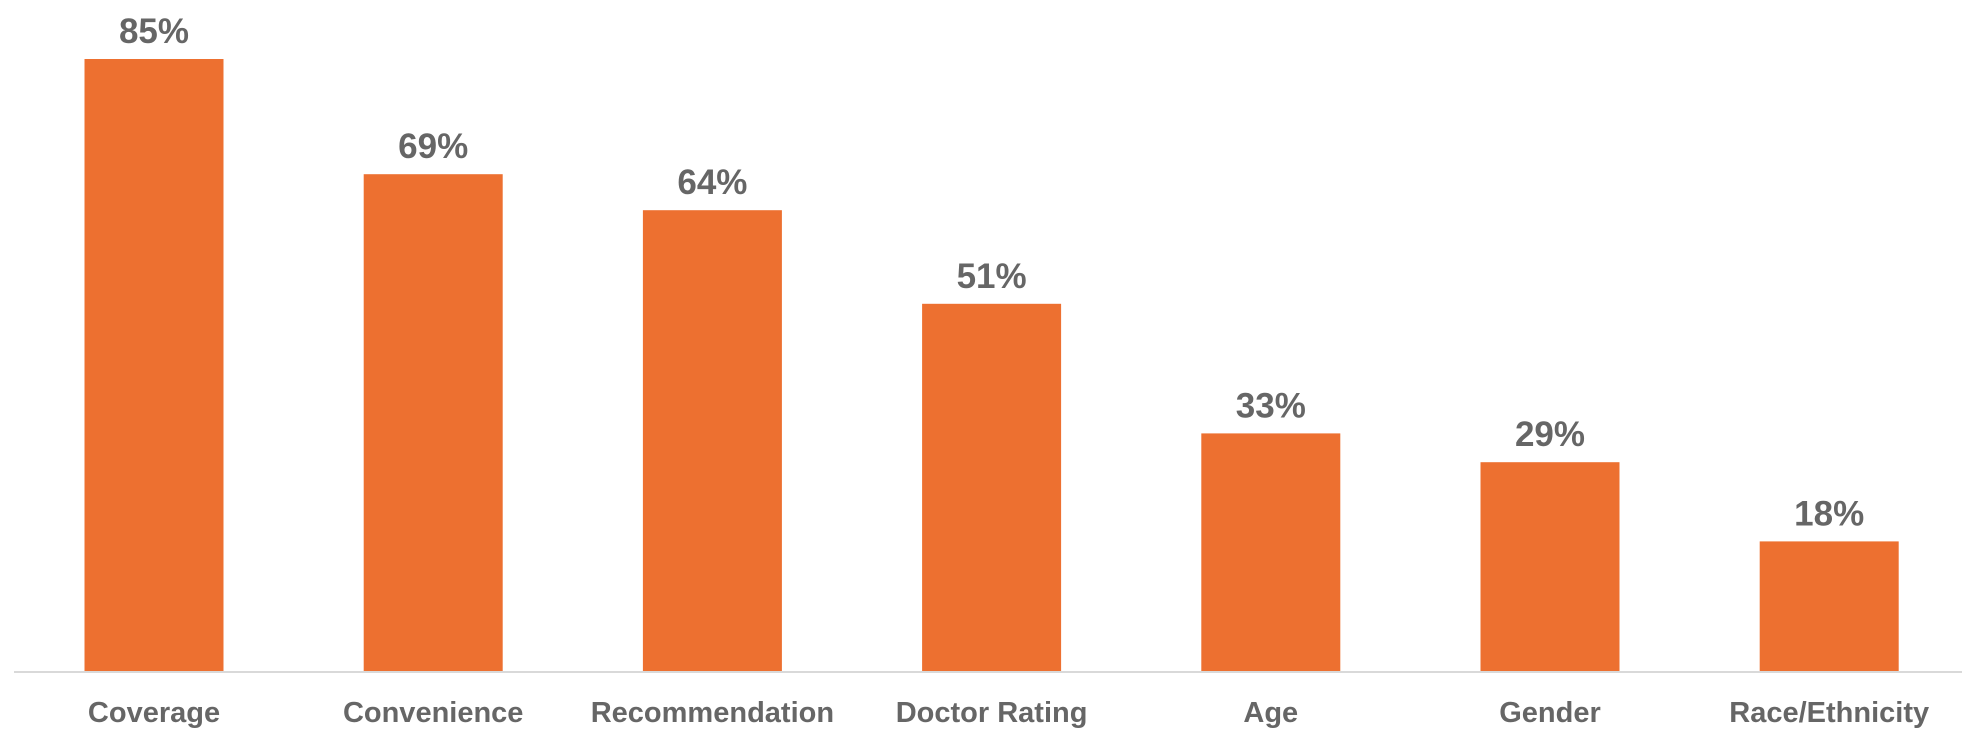 The image size is (1962, 731). Describe the element at coordinates (992, 276) in the screenshot. I see `value-label: 51%` at that location.